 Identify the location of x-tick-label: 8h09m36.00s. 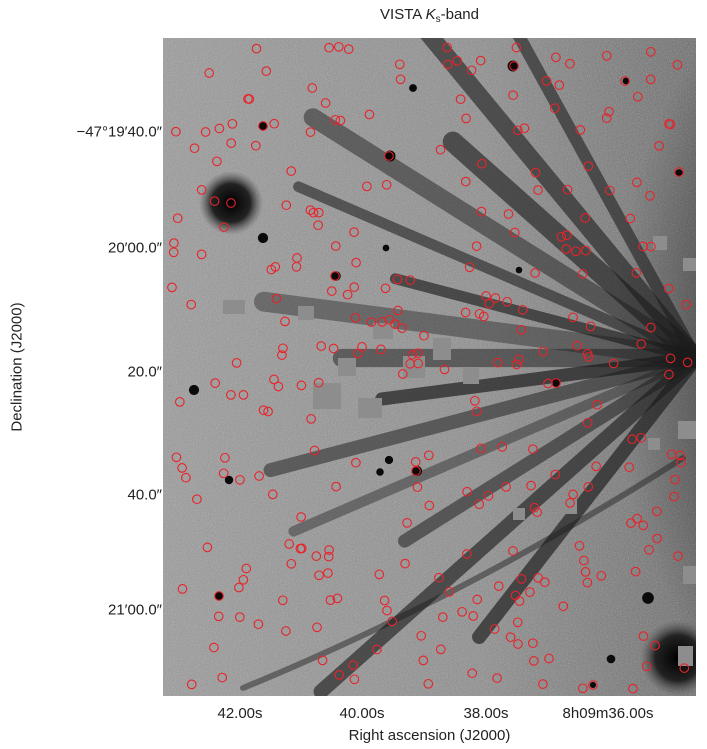
(608, 713).